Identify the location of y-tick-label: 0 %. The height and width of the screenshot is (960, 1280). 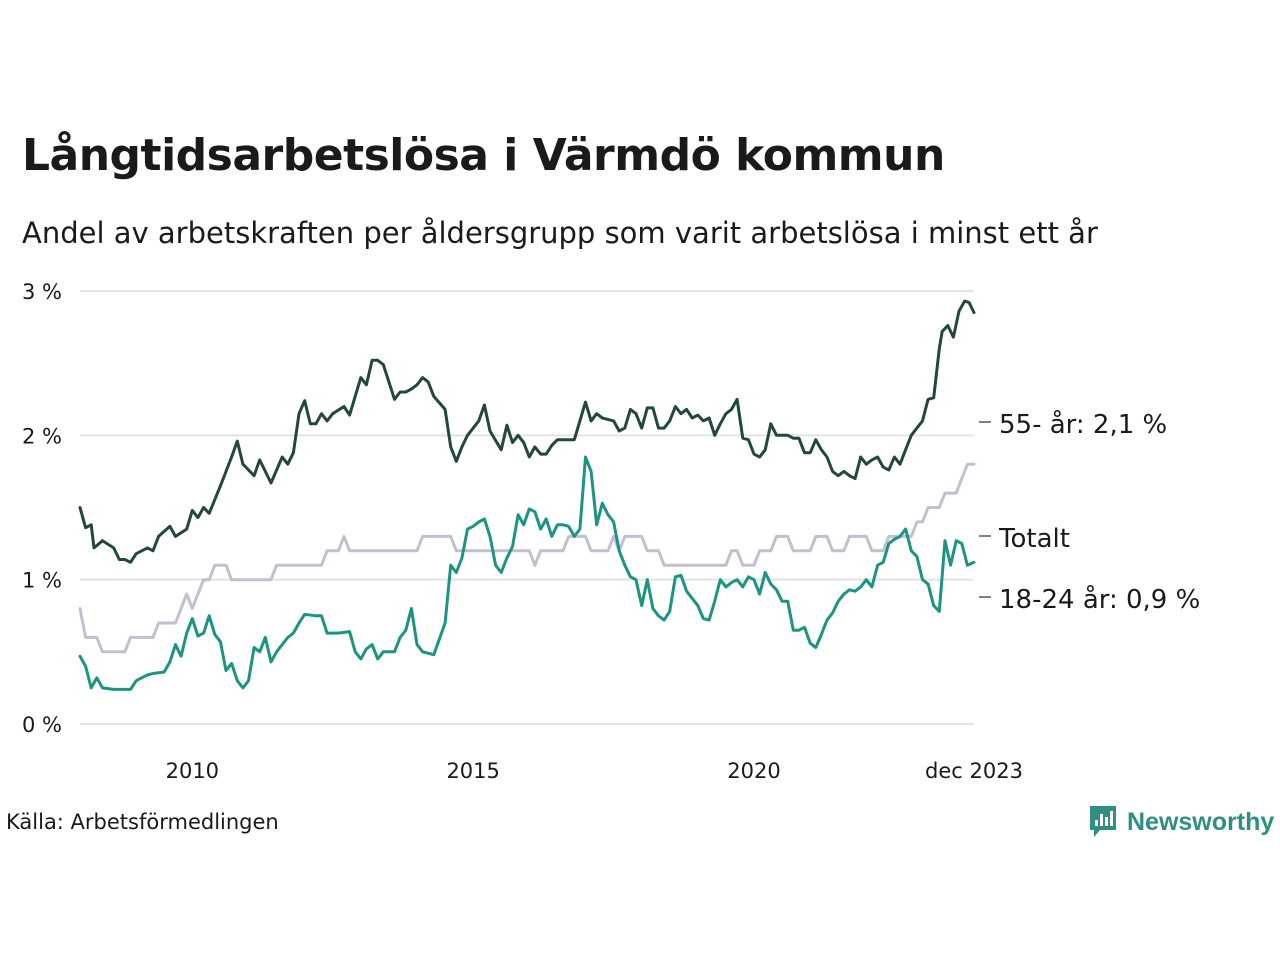
(42, 725).